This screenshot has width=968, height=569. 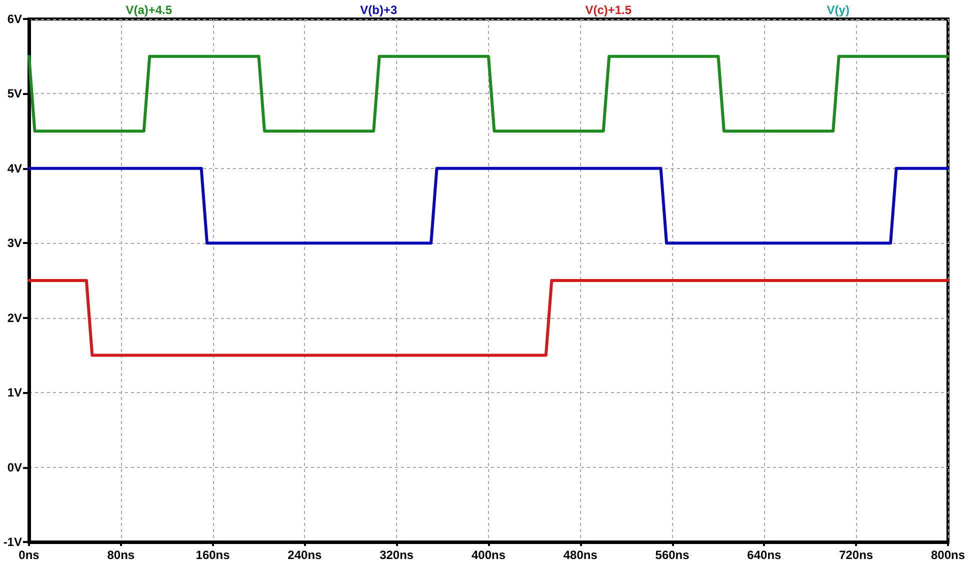 What do you see at coordinates (121, 555) in the screenshot?
I see `x-tick-label: 80ns` at bounding box center [121, 555].